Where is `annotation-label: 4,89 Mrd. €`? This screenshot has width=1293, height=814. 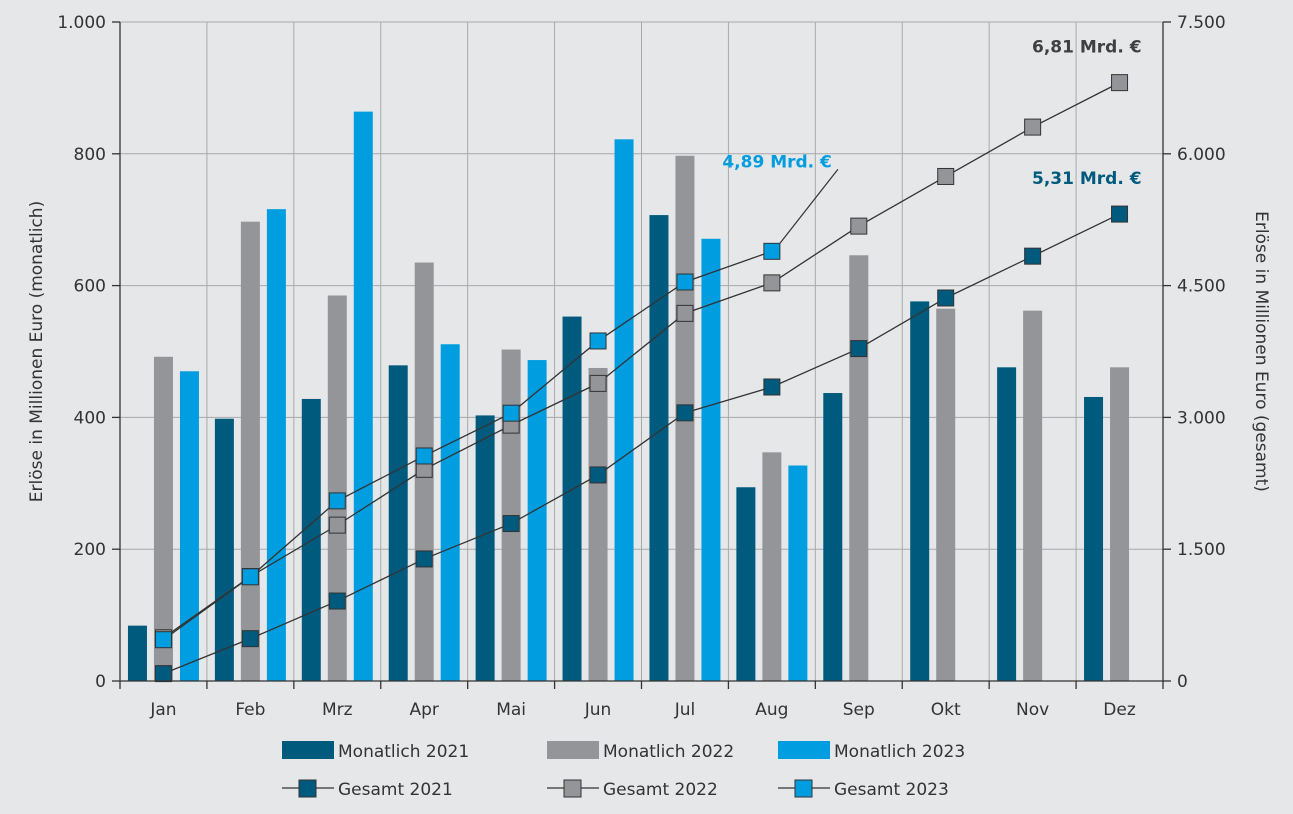
annotation-label: 4,89 Mrd. € is located at coordinates (777, 162).